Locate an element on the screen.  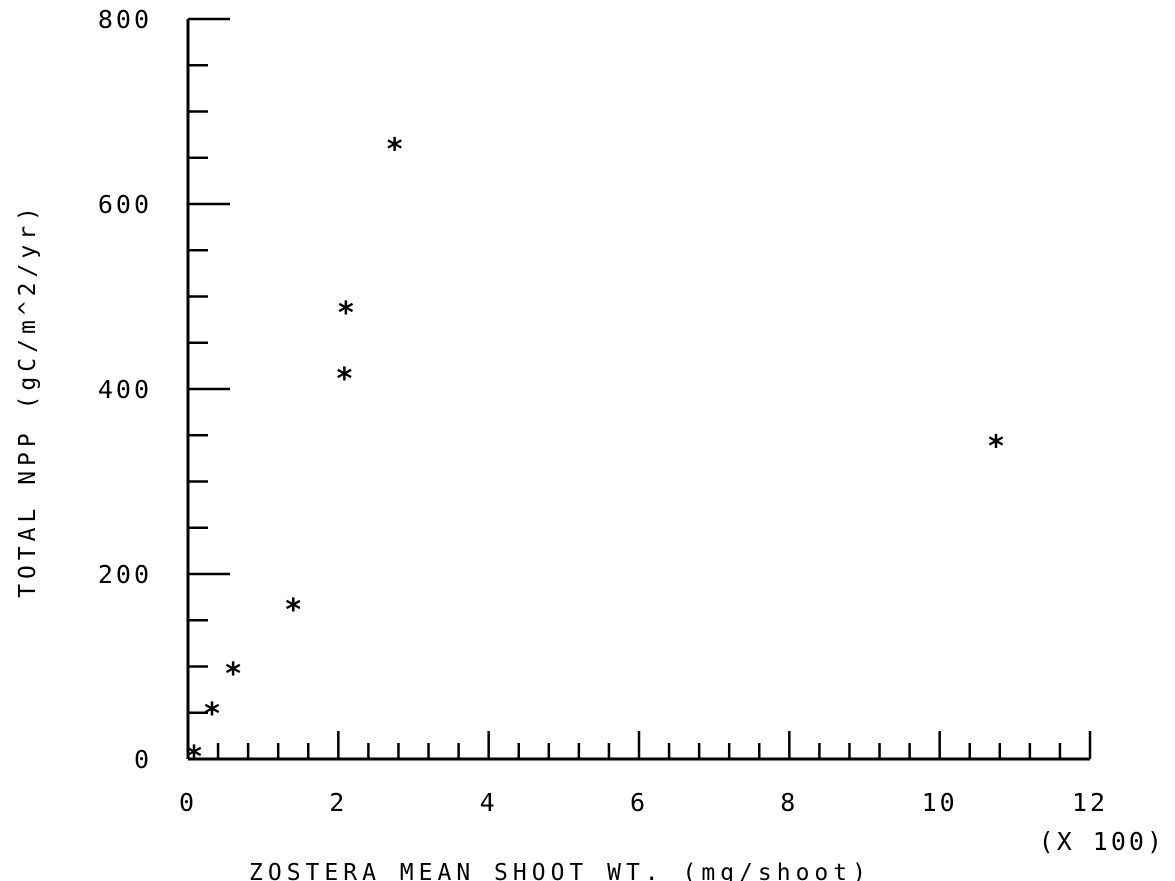
y-tick-label: 400 is located at coordinates (125, 389).